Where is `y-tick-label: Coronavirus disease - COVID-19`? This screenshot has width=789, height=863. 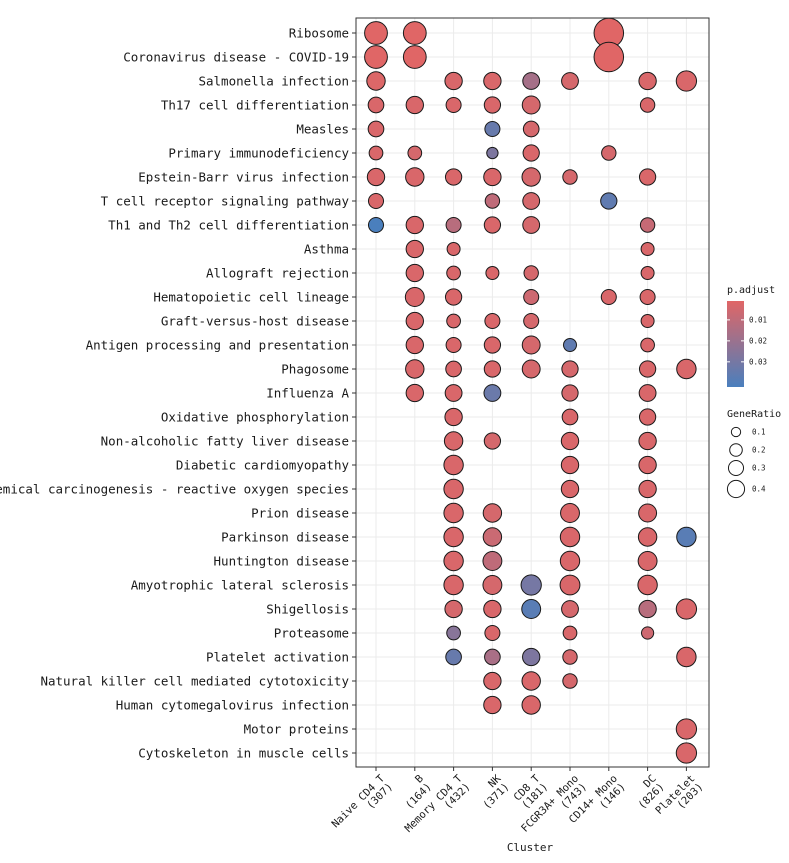 y-tick-label: Coronavirus disease - COVID-19 is located at coordinates (236, 57).